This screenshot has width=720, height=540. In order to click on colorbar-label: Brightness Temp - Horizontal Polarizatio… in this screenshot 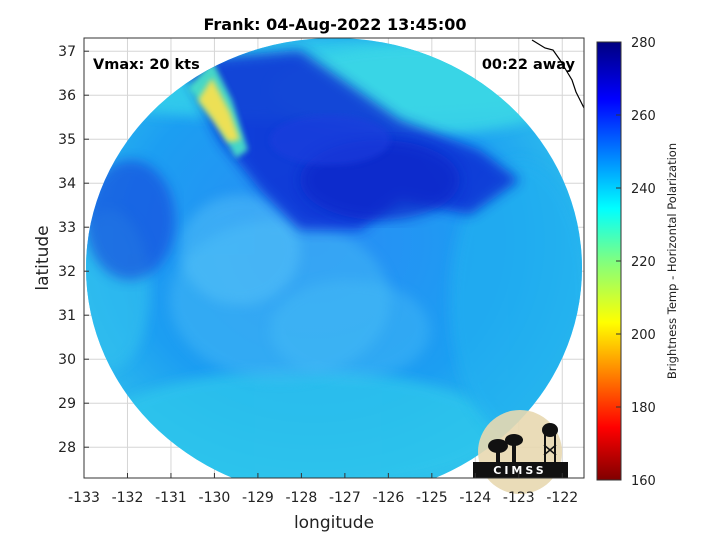, I will do `click(672, 261)`.